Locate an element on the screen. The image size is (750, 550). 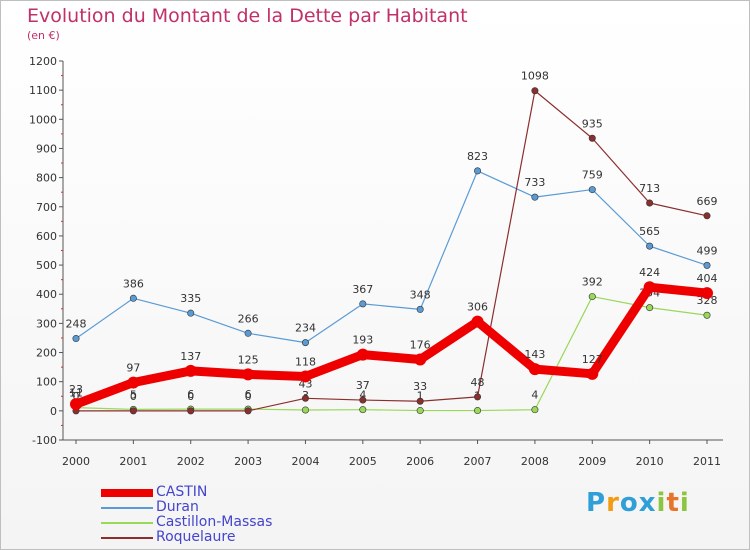
data-label-duran: 759 is located at coordinates (592, 175).